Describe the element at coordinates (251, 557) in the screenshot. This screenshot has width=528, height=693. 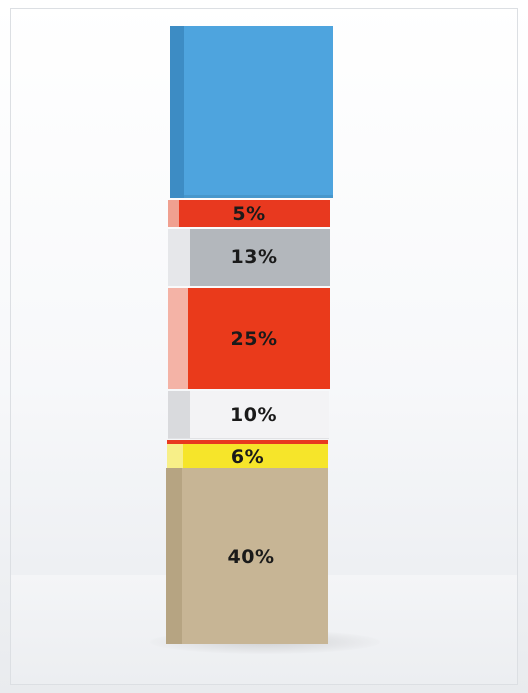
I see `block-tan-label: 40%` at that location.